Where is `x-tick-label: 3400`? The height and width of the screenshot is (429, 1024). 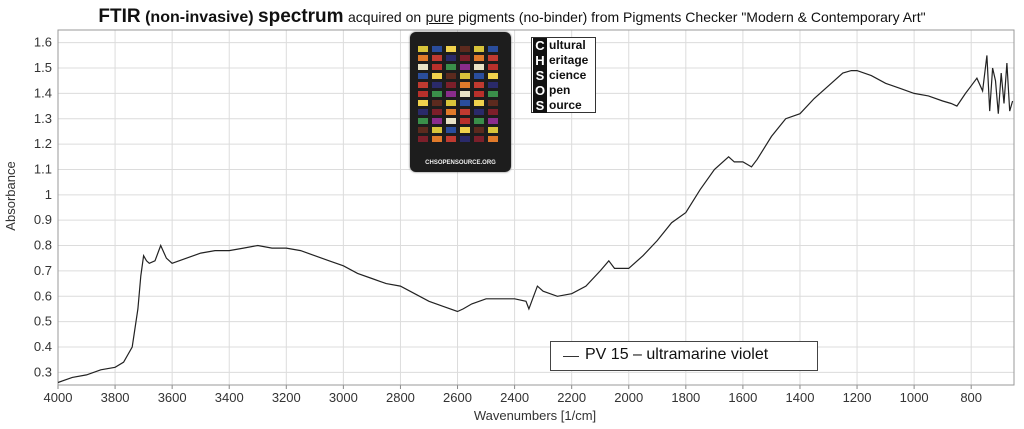
x-tick-label: 3400 is located at coordinates (229, 397).